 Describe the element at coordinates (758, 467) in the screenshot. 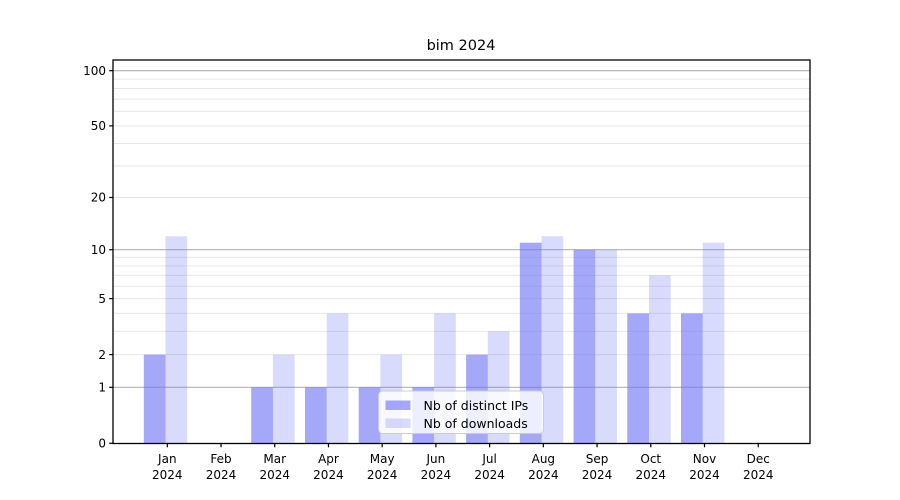

I see `x-tick-label: Dec 2024` at that location.